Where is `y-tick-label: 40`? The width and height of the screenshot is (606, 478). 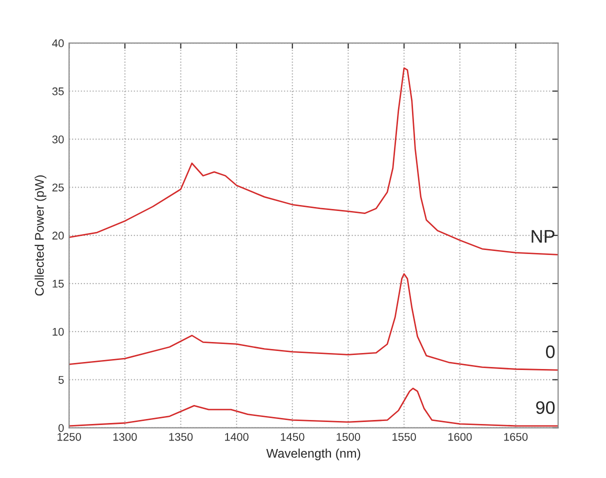 y-tick-label: 40 is located at coordinates (58, 43).